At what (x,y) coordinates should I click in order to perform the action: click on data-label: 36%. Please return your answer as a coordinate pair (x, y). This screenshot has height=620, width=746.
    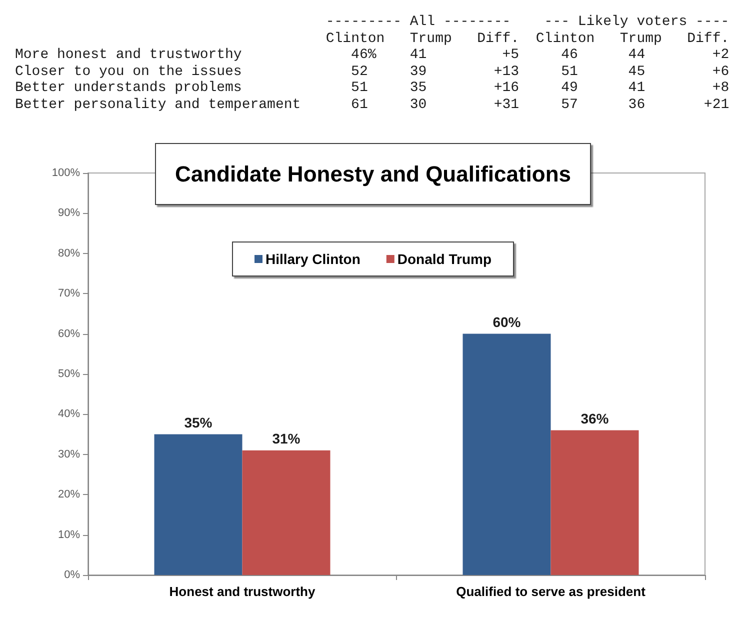
    Looking at the image, I should click on (595, 418).